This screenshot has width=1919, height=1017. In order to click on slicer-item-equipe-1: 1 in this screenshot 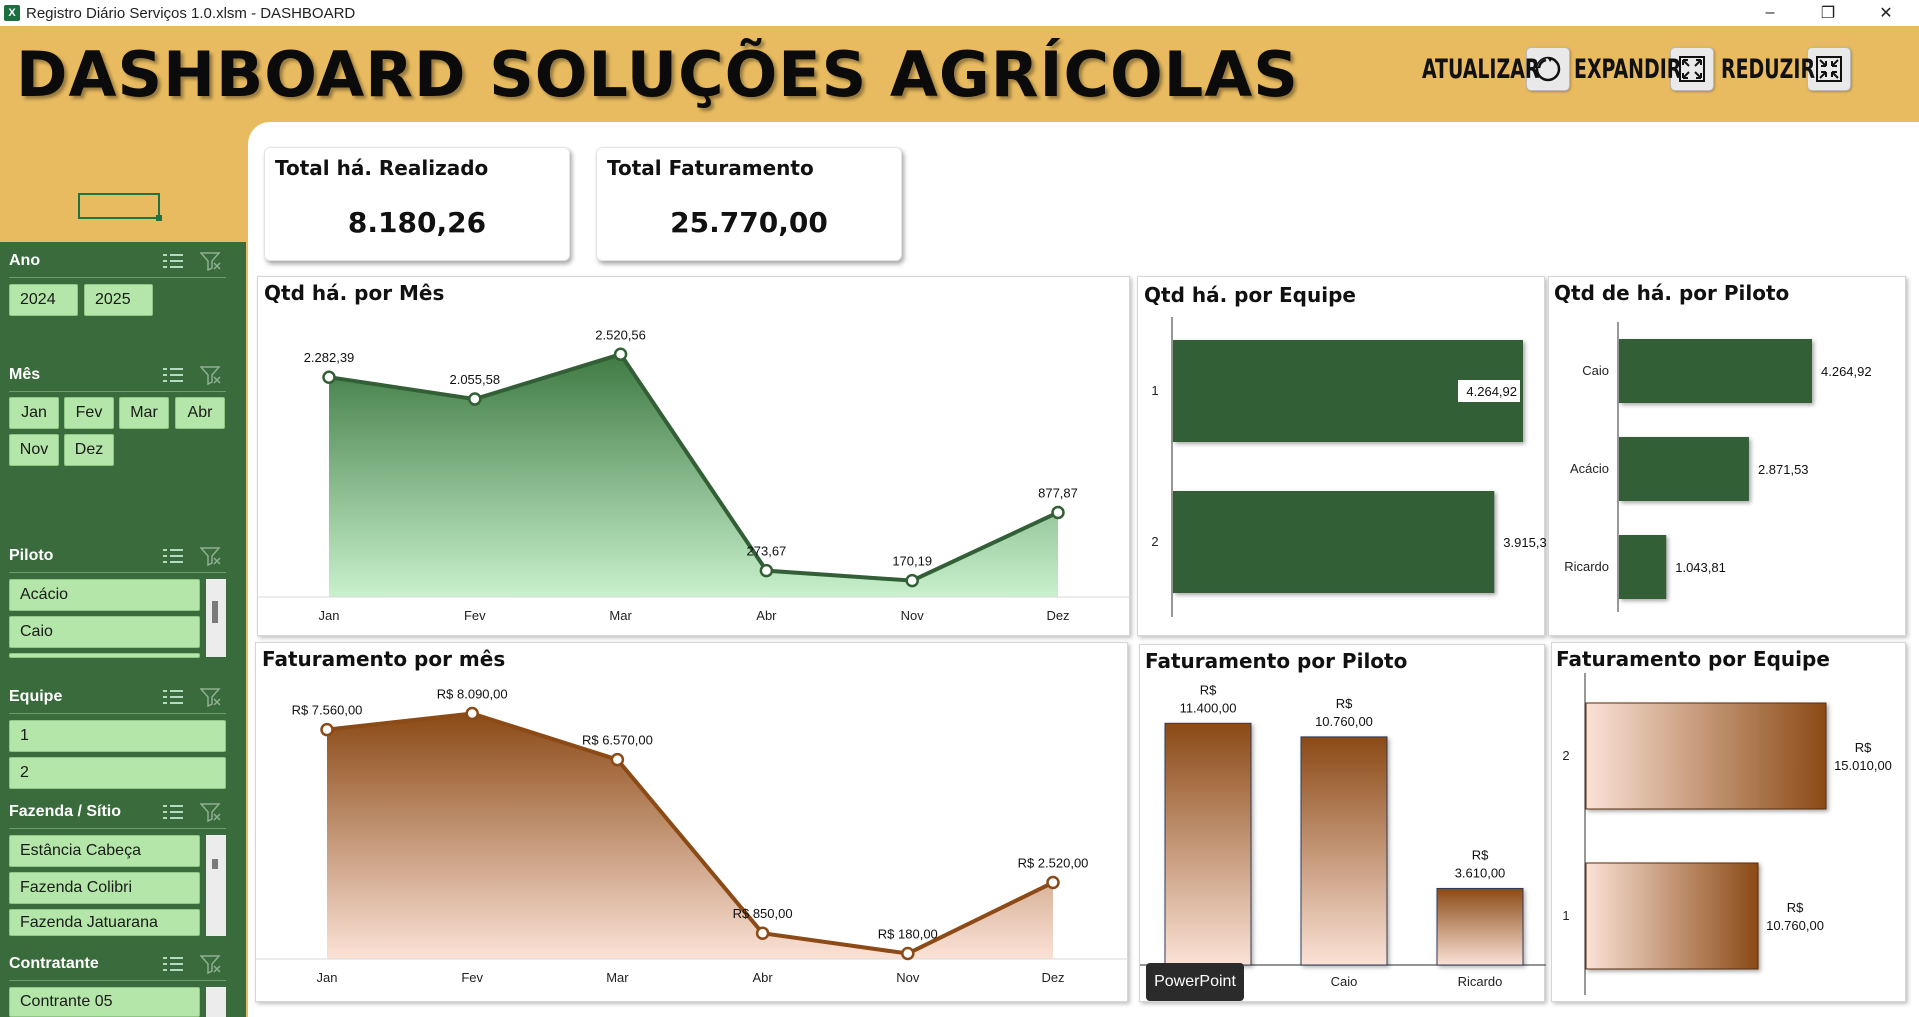, I will do `click(117, 736)`.